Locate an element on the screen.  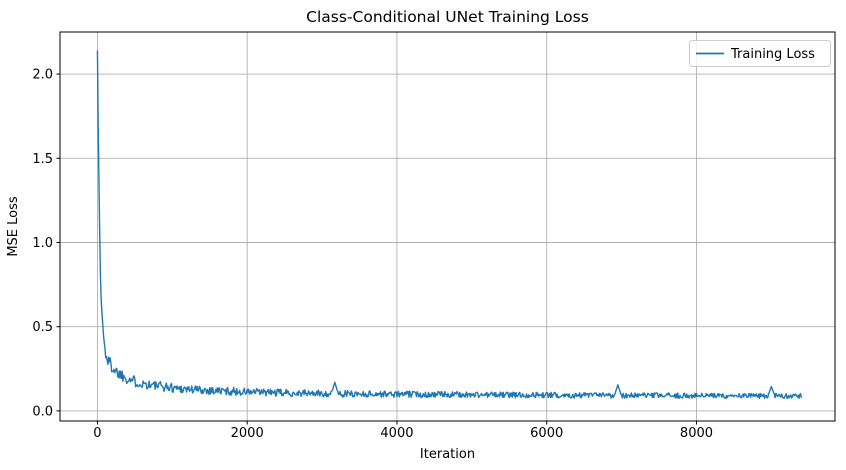
y-tick-label: 1.5 is located at coordinates (42, 159).